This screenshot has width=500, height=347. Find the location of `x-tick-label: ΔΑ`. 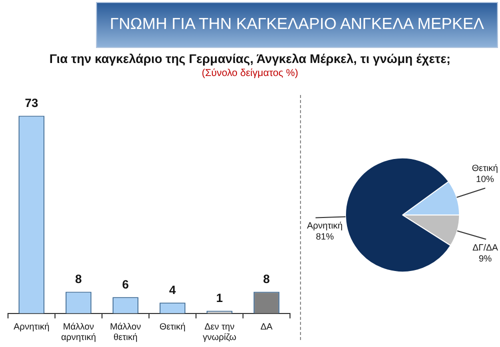

x-tick-label: ΔΑ is located at coordinates (266, 326).